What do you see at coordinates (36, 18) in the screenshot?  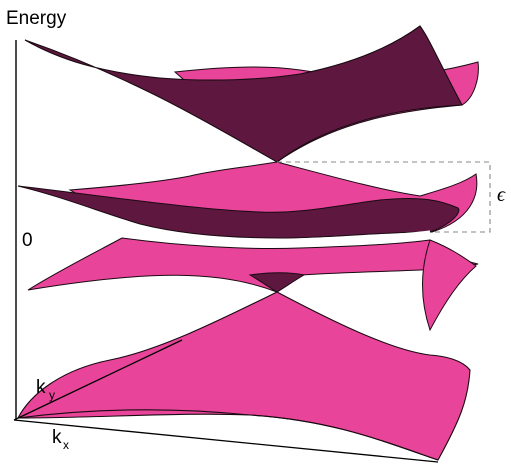 I see `energy-axis-label: Energy` at bounding box center [36, 18].